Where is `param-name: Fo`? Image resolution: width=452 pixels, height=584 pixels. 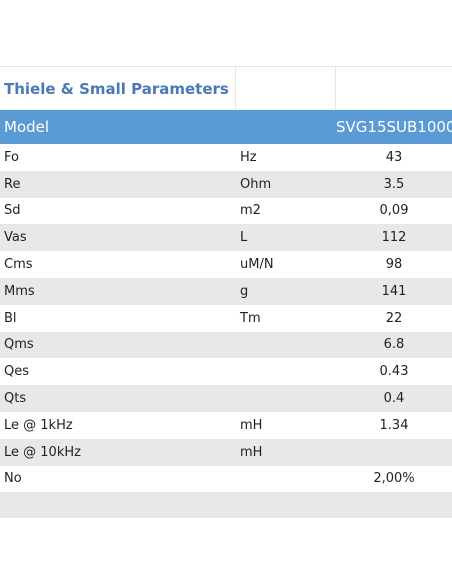
param-name: Fo is located at coordinates (11, 157).